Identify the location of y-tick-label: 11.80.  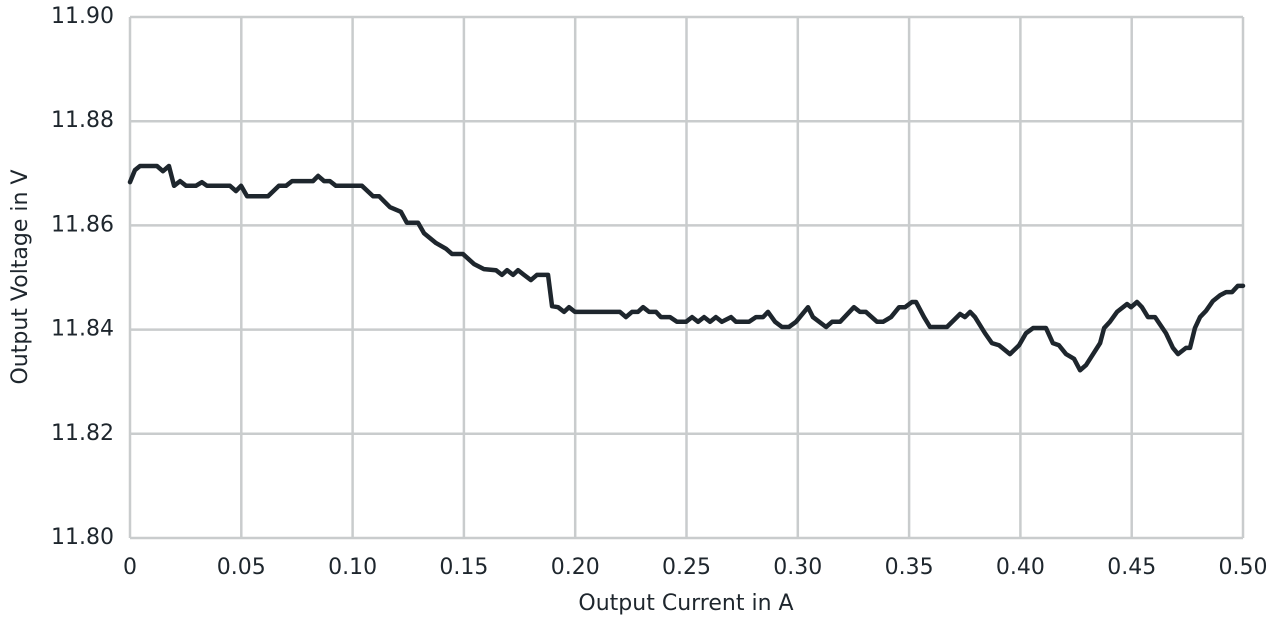
(82, 537).